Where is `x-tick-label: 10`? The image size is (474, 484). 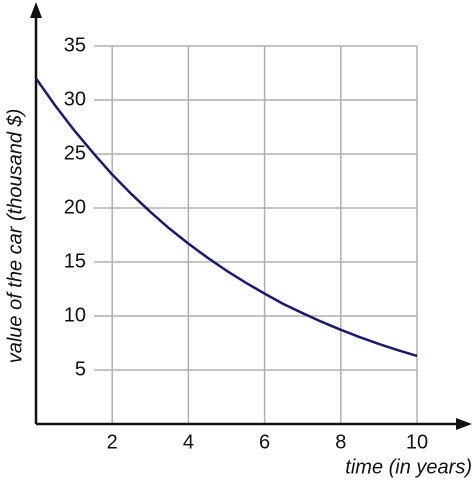
x-tick-label: 10 is located at coordinates (417, 442).